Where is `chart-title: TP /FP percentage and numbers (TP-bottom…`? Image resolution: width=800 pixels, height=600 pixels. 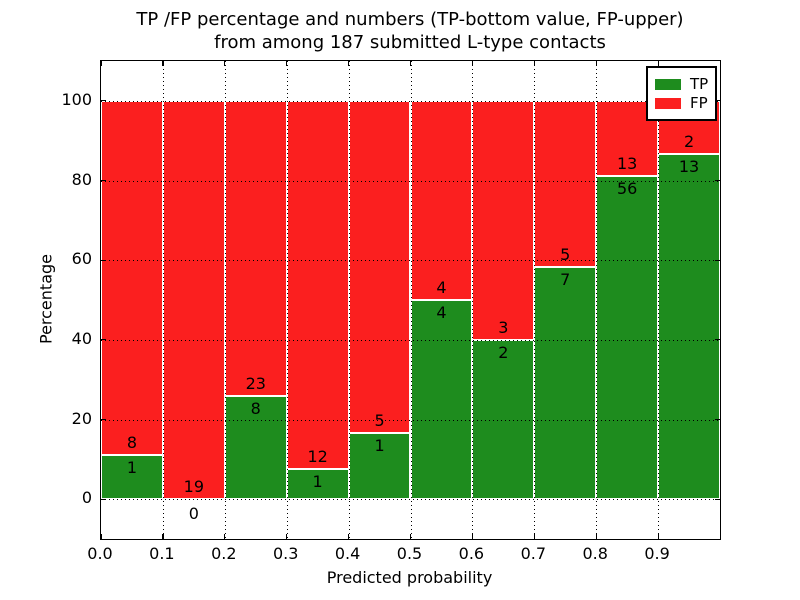 chart-title: TP /FP percentage and numbers (TP-bottom… is located at coordinates (410, 31).